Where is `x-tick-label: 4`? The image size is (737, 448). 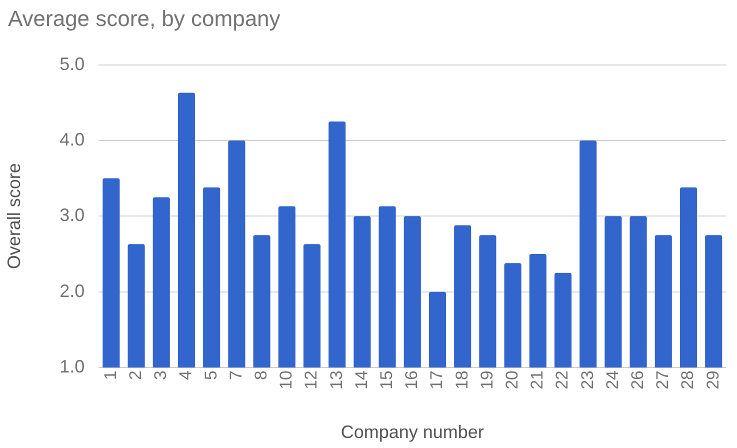 x-tick-label: 4 is located at coordinates (186, 375).